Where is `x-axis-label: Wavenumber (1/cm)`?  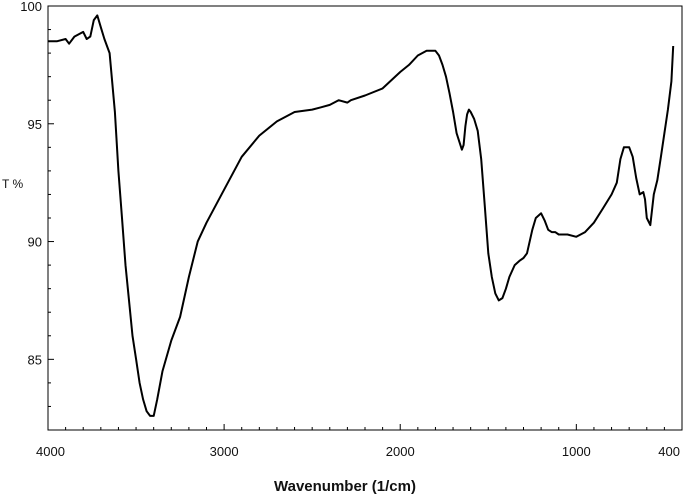
x-axis-label: Wavenumber (1/cm) is located at coordinates (345, 486).